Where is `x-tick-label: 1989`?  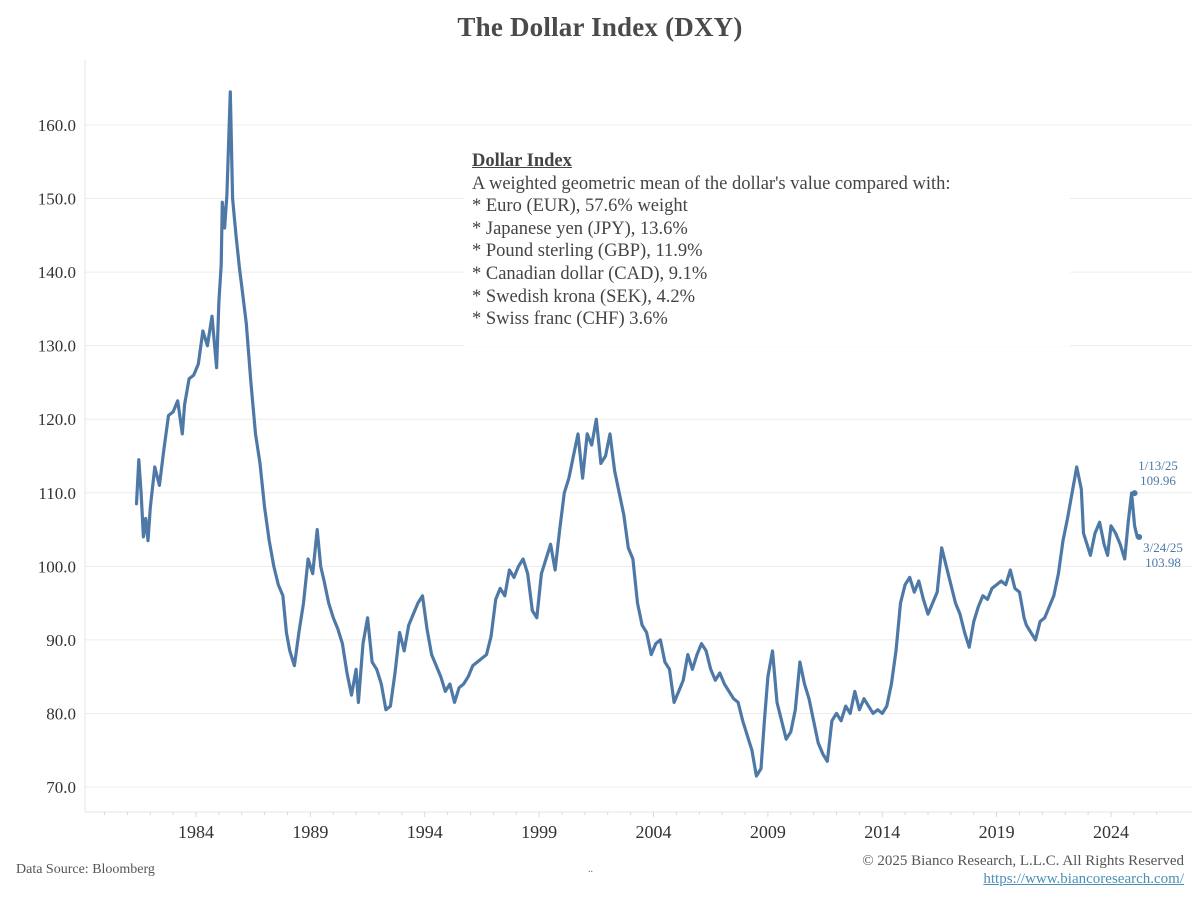 x-tick-label: 1989 is located at coordinates (310, 832).